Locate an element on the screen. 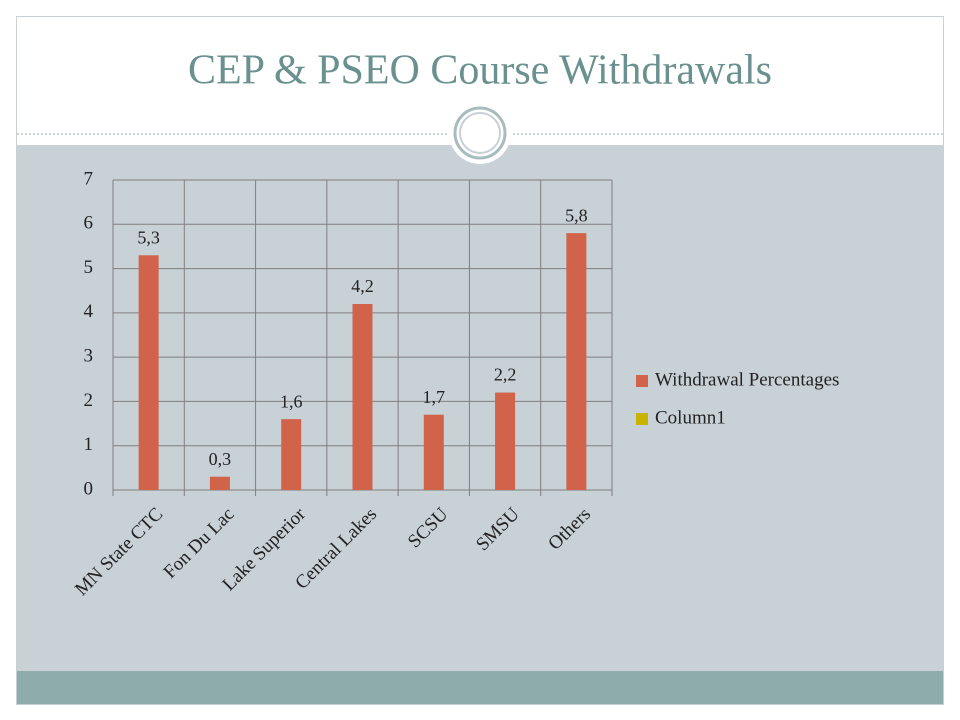  y-tick-label: 2 is located at coordinates (89, 400).